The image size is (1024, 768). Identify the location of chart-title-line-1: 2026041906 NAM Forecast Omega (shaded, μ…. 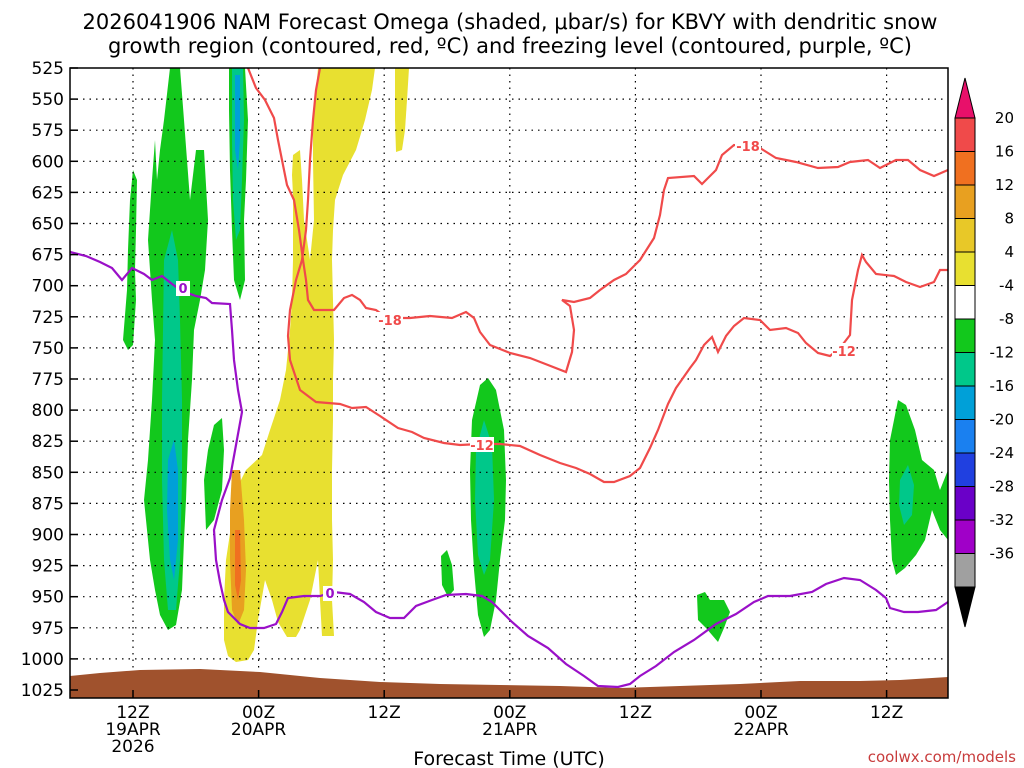
(510, 22).